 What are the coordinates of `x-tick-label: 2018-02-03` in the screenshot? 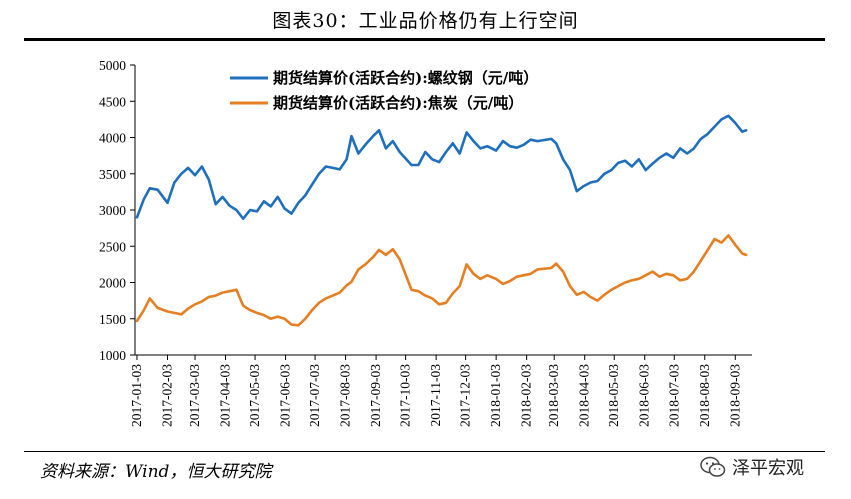 It's located at (526, 395).